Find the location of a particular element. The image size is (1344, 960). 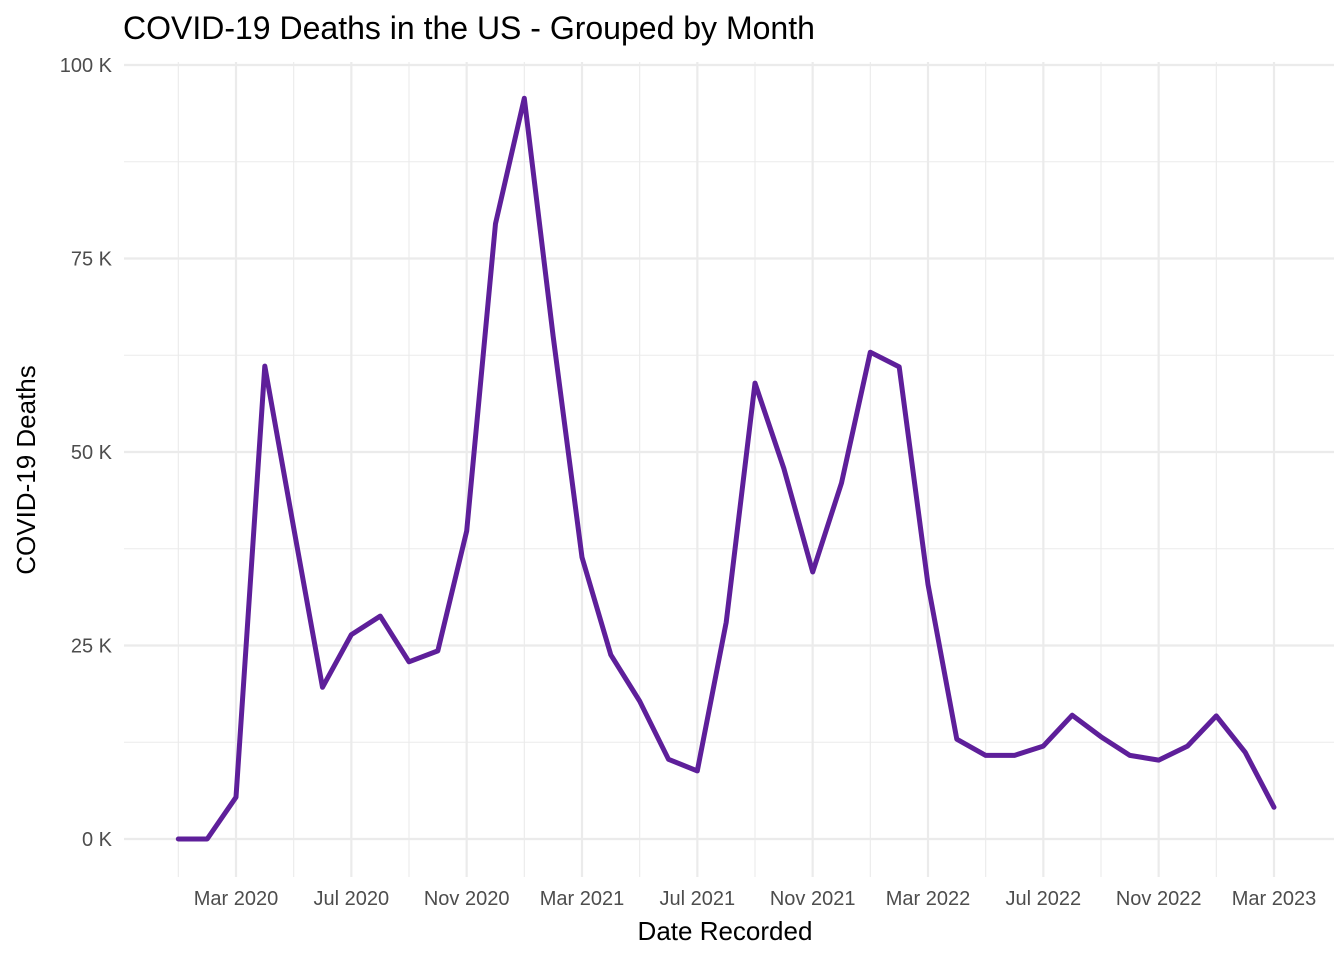

y-axis-title: COVID-19 Deaths is located at coordinates (26, 470).